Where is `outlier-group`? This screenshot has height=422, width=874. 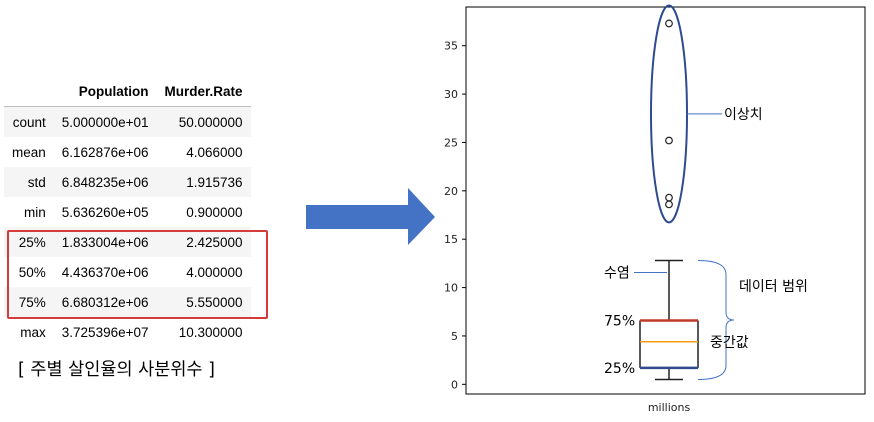 outlier-group is located at coordinates (669, 114).